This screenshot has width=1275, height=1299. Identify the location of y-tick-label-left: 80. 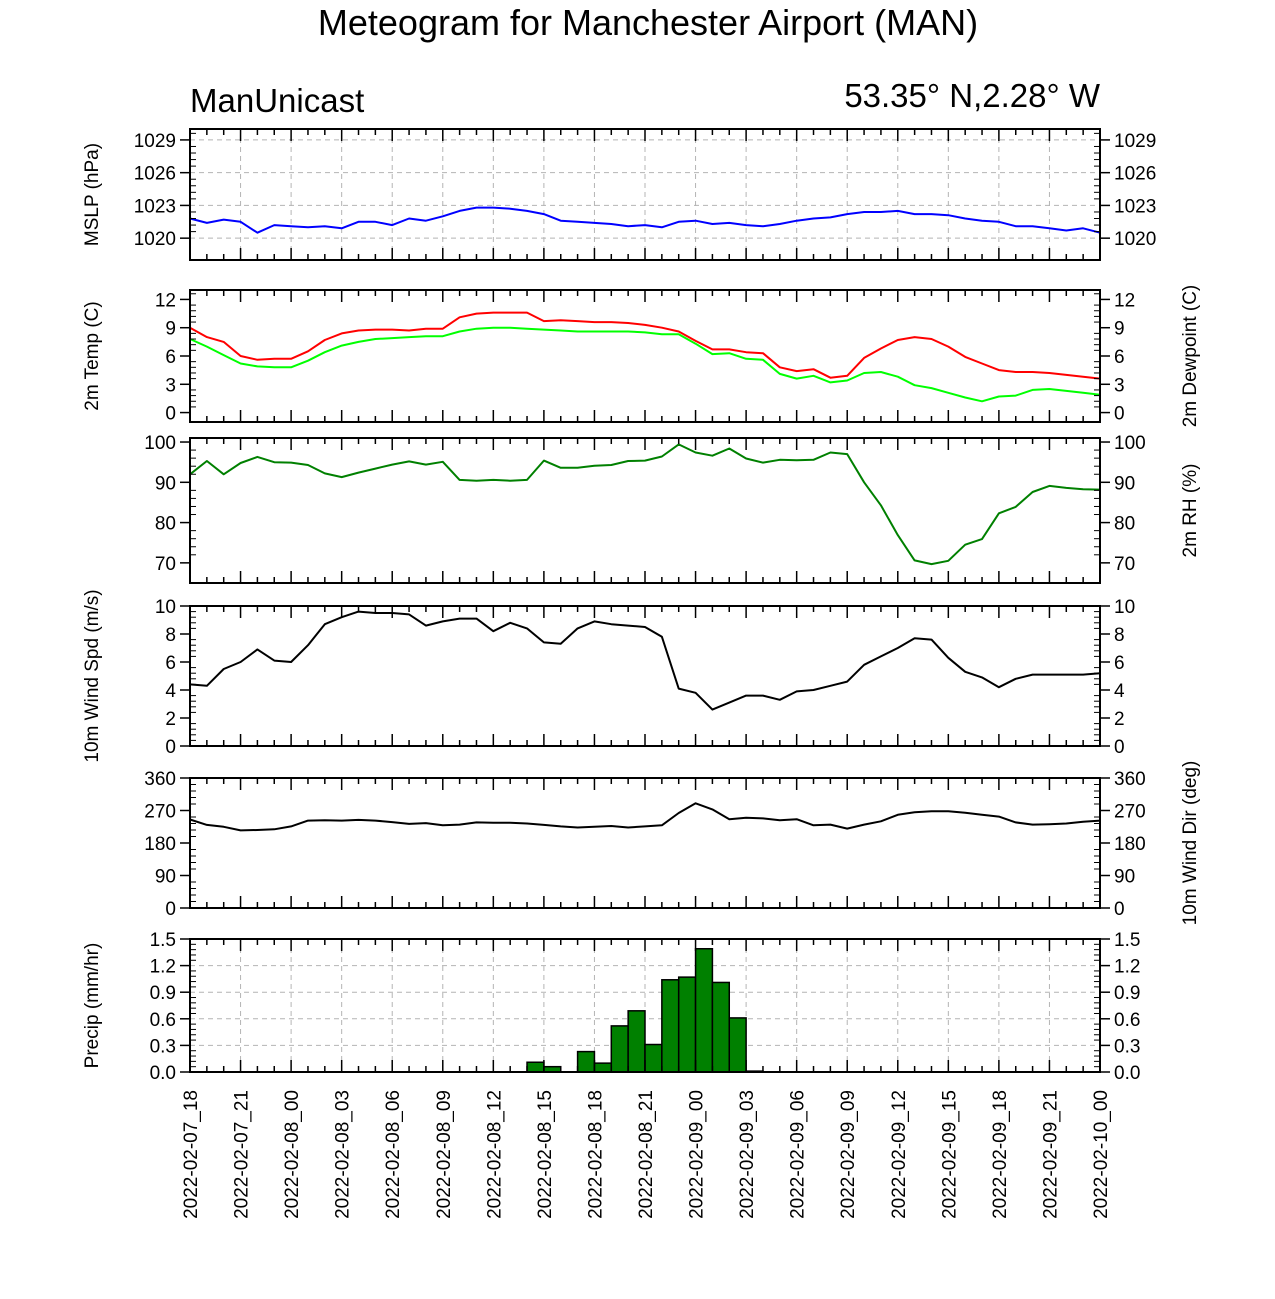
(165, 524).